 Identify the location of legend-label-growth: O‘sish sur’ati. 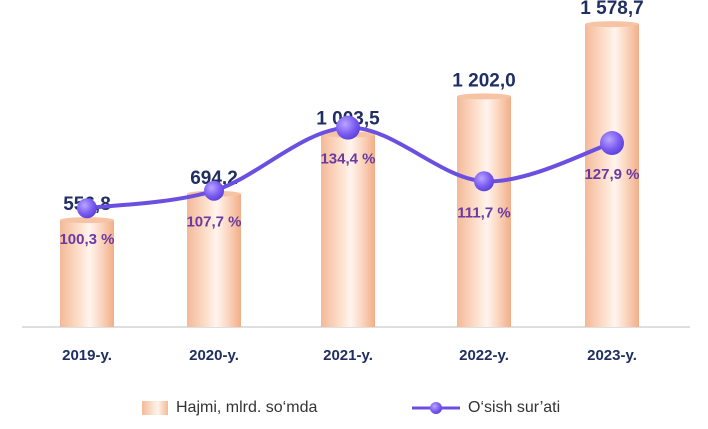
(514, 407).